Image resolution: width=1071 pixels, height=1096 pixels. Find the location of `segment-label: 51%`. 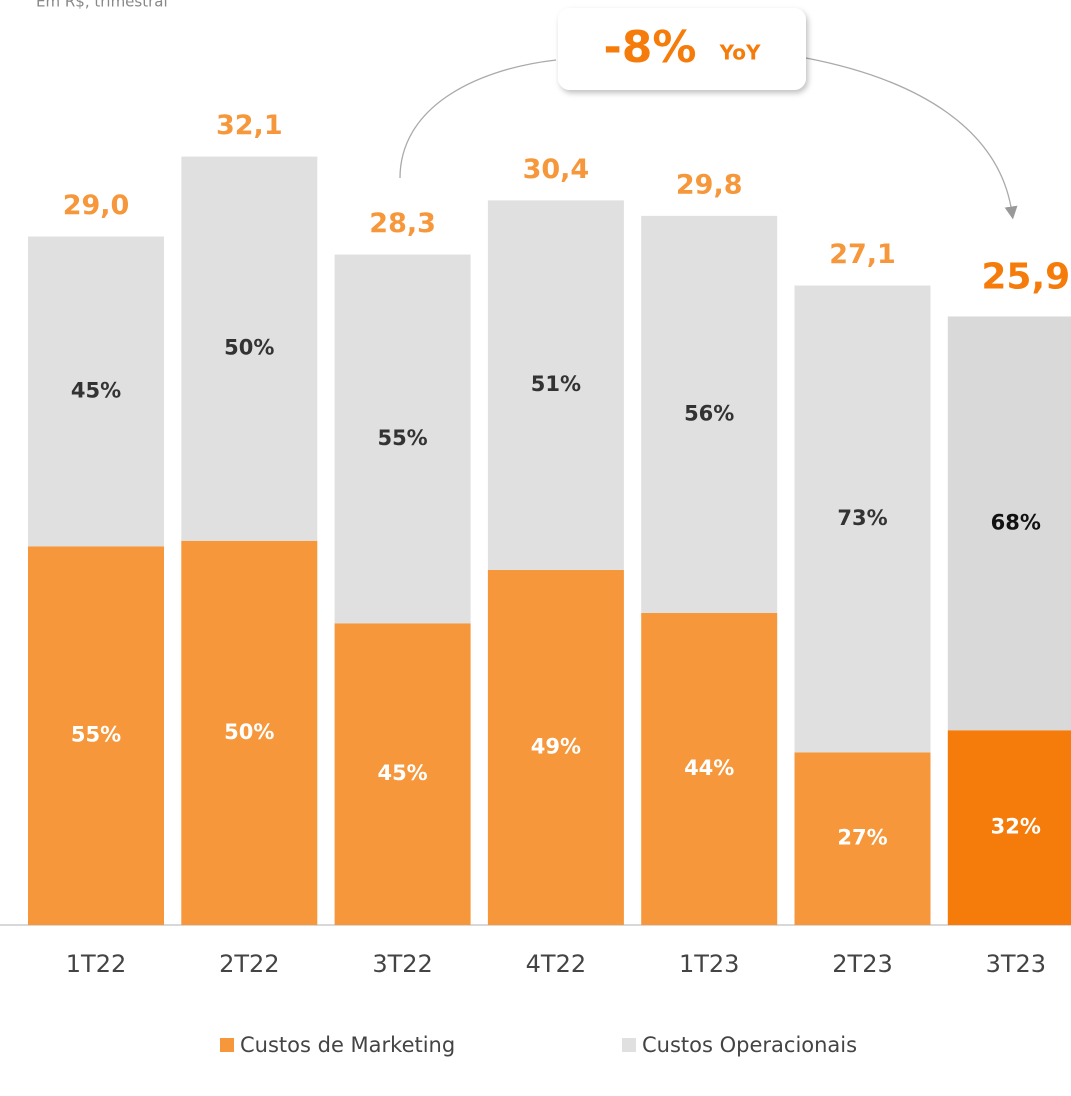

segment-label: 51% is located at coordinates (556, 384).